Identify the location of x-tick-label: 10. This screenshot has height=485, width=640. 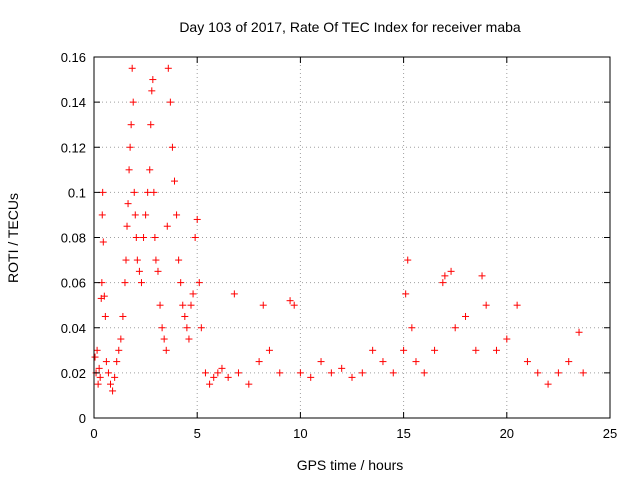
(300, 433).